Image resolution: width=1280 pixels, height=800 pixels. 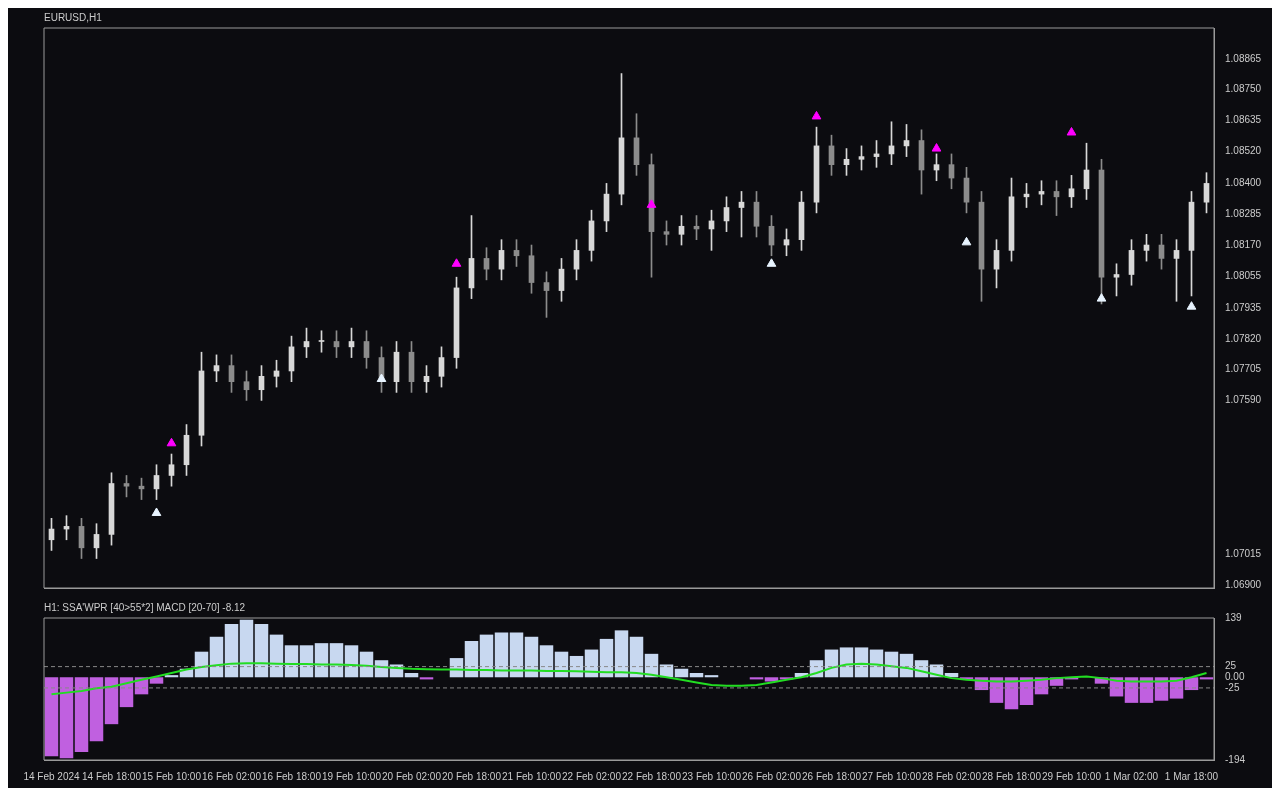 I want to click on y-tick-label: 1.08285, so click(x=1243, y=213).